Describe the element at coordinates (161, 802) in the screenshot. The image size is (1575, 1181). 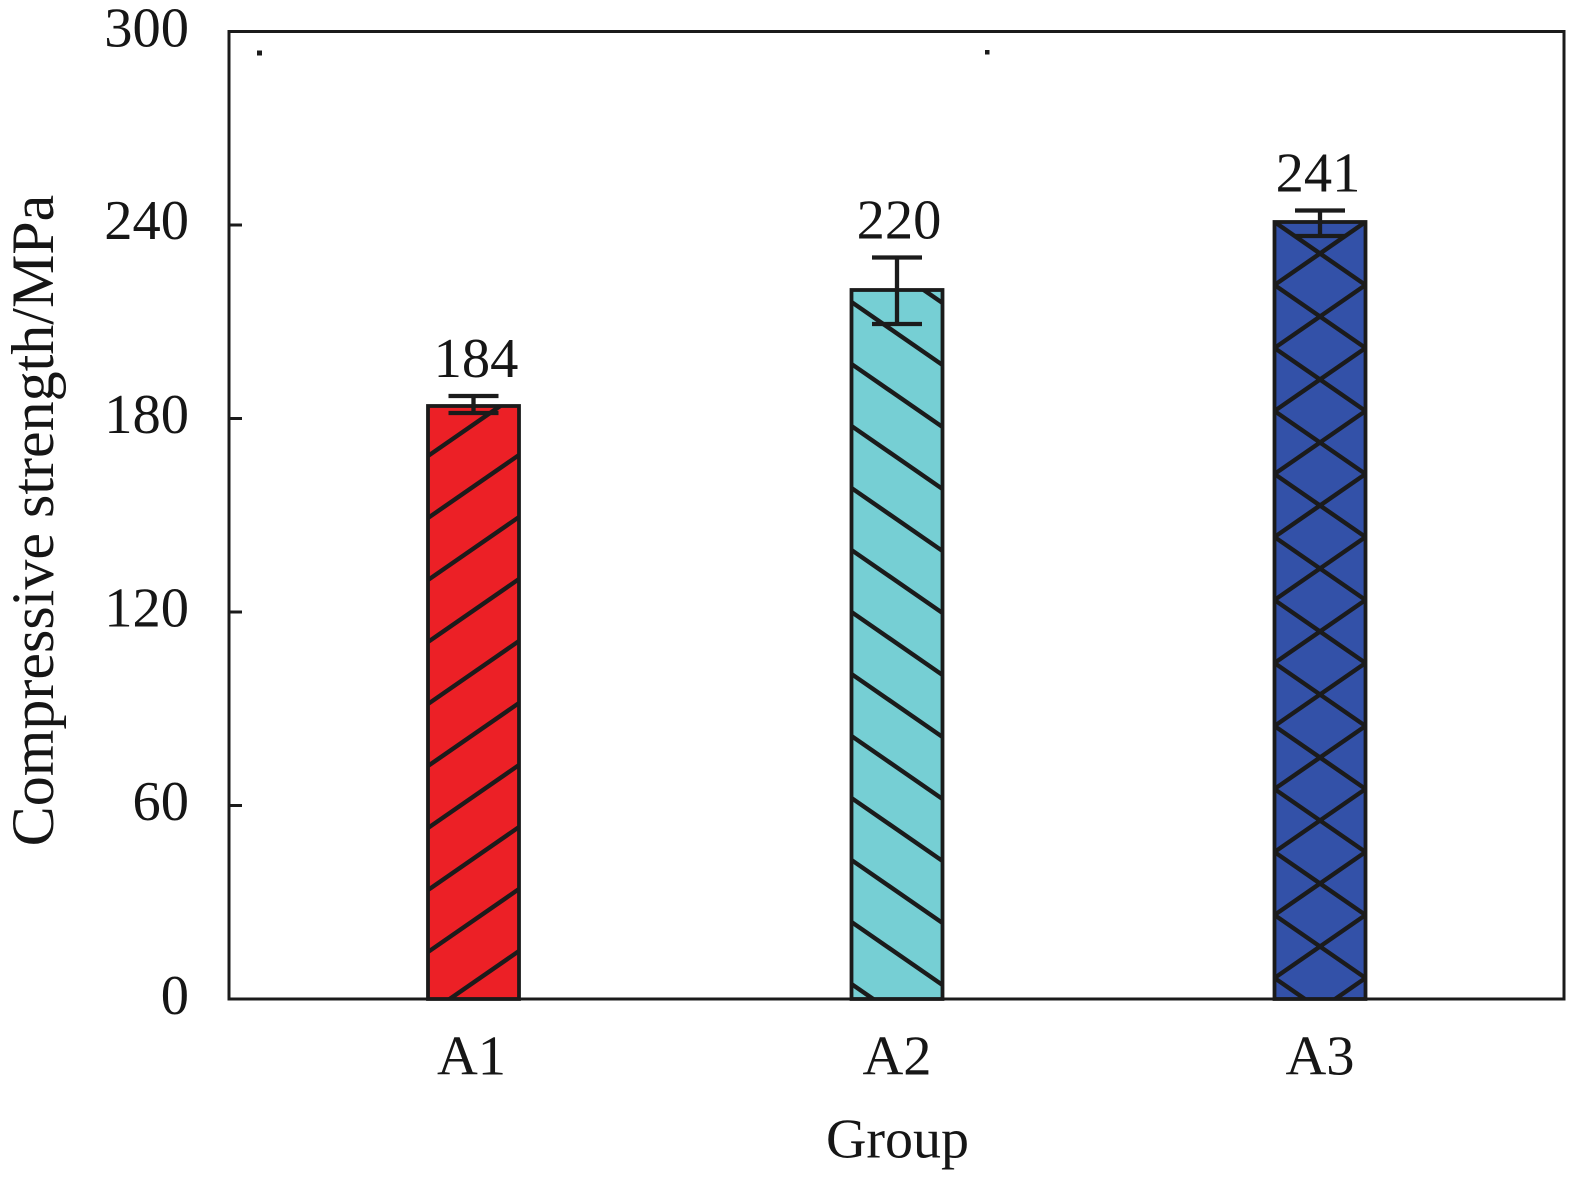
I see `svg-text: 60` at that location.